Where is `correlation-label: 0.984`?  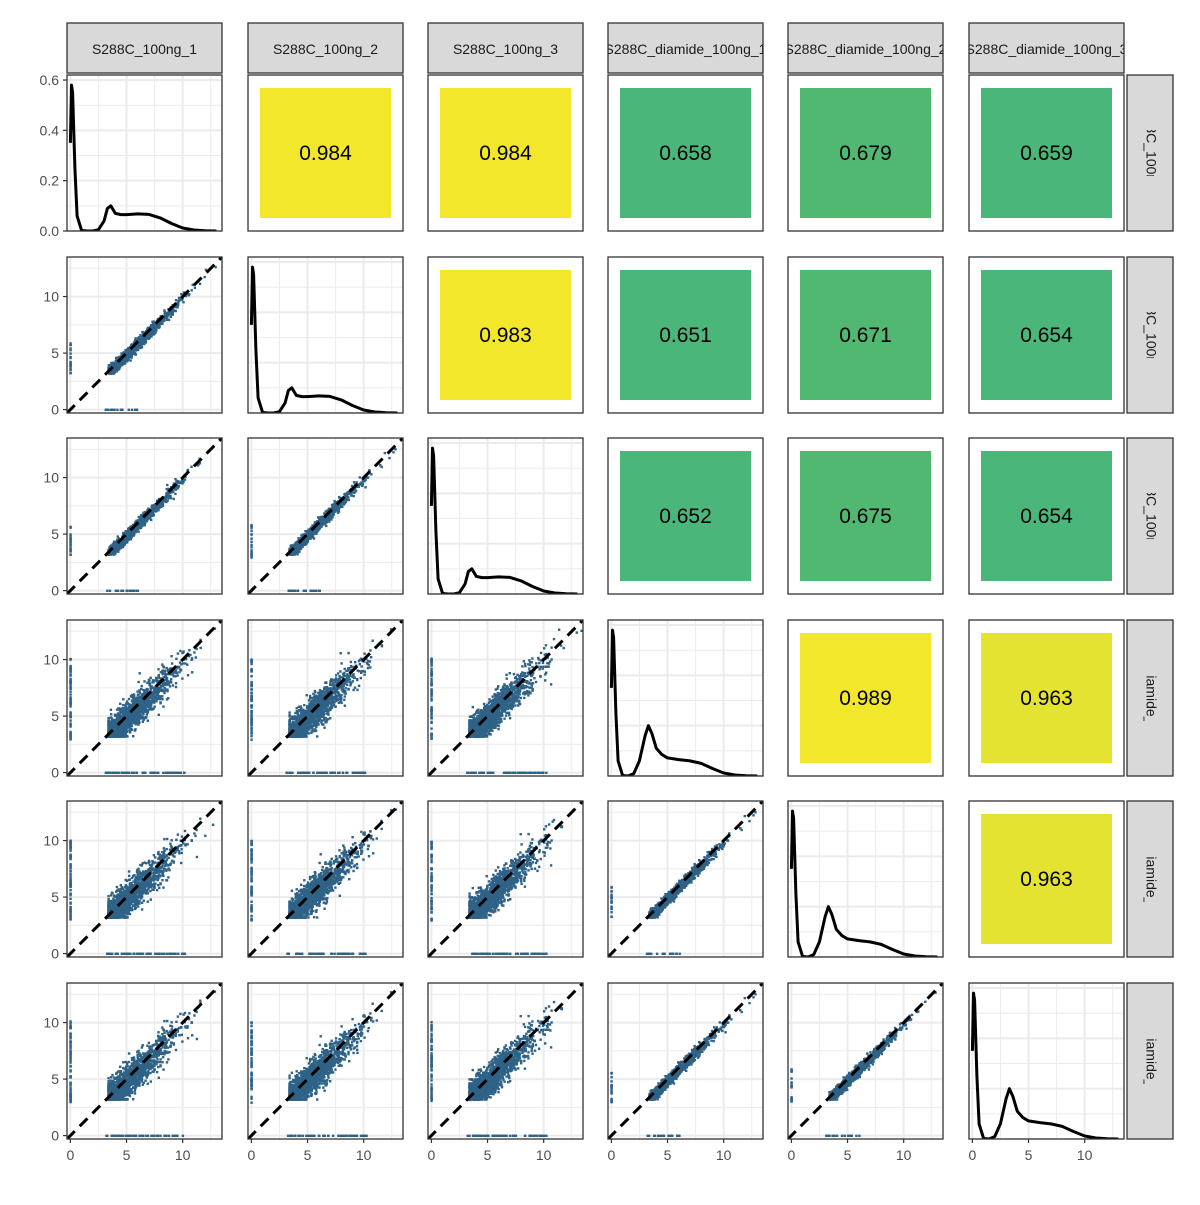 correlation-label: 0.984 is located at coordinates (505, 153).